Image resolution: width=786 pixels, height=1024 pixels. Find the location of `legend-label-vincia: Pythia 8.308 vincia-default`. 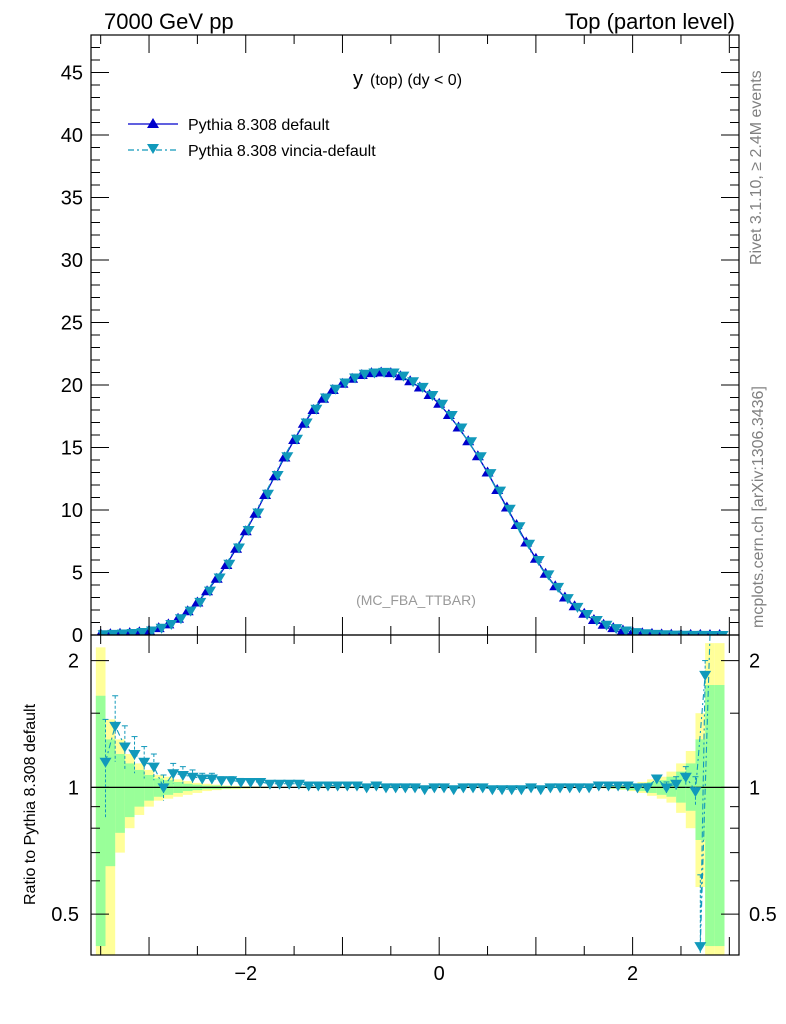

legend-label-vincia: Pythia 8.308 vincia-default is located at coordinates (282, 151).